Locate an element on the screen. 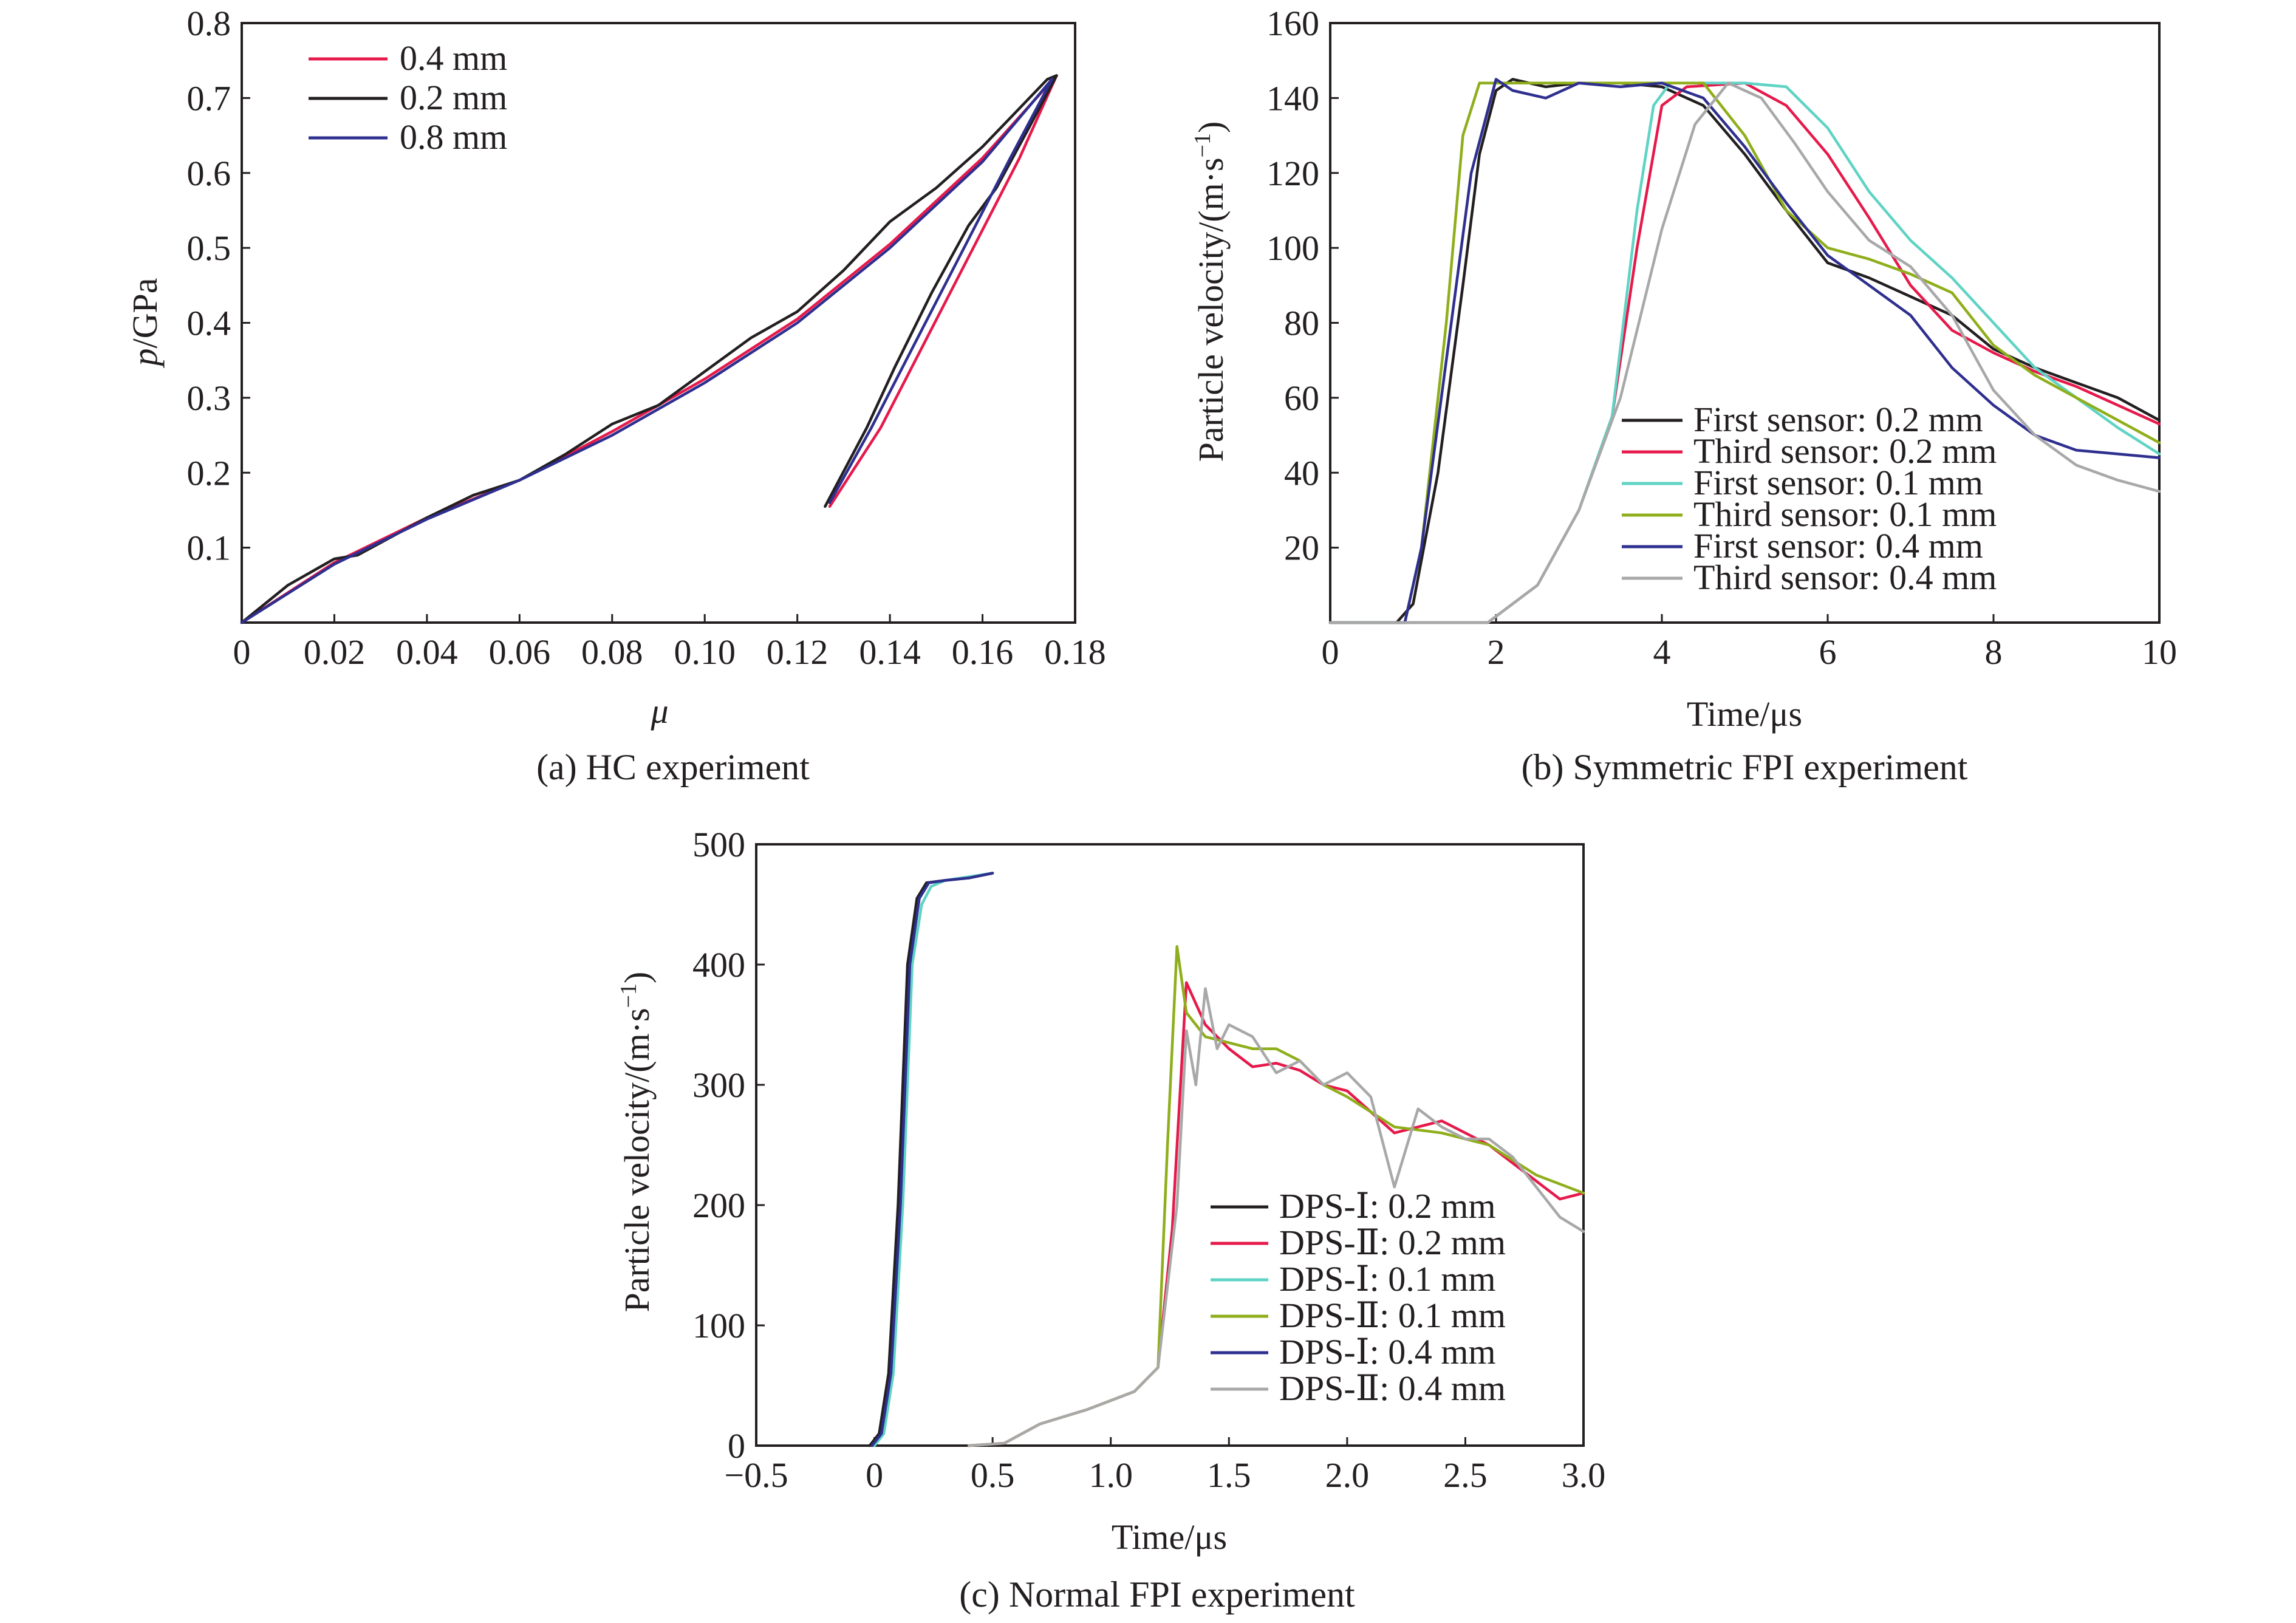  legend-label: 0.2 mm is located at coordinates (453, 97).